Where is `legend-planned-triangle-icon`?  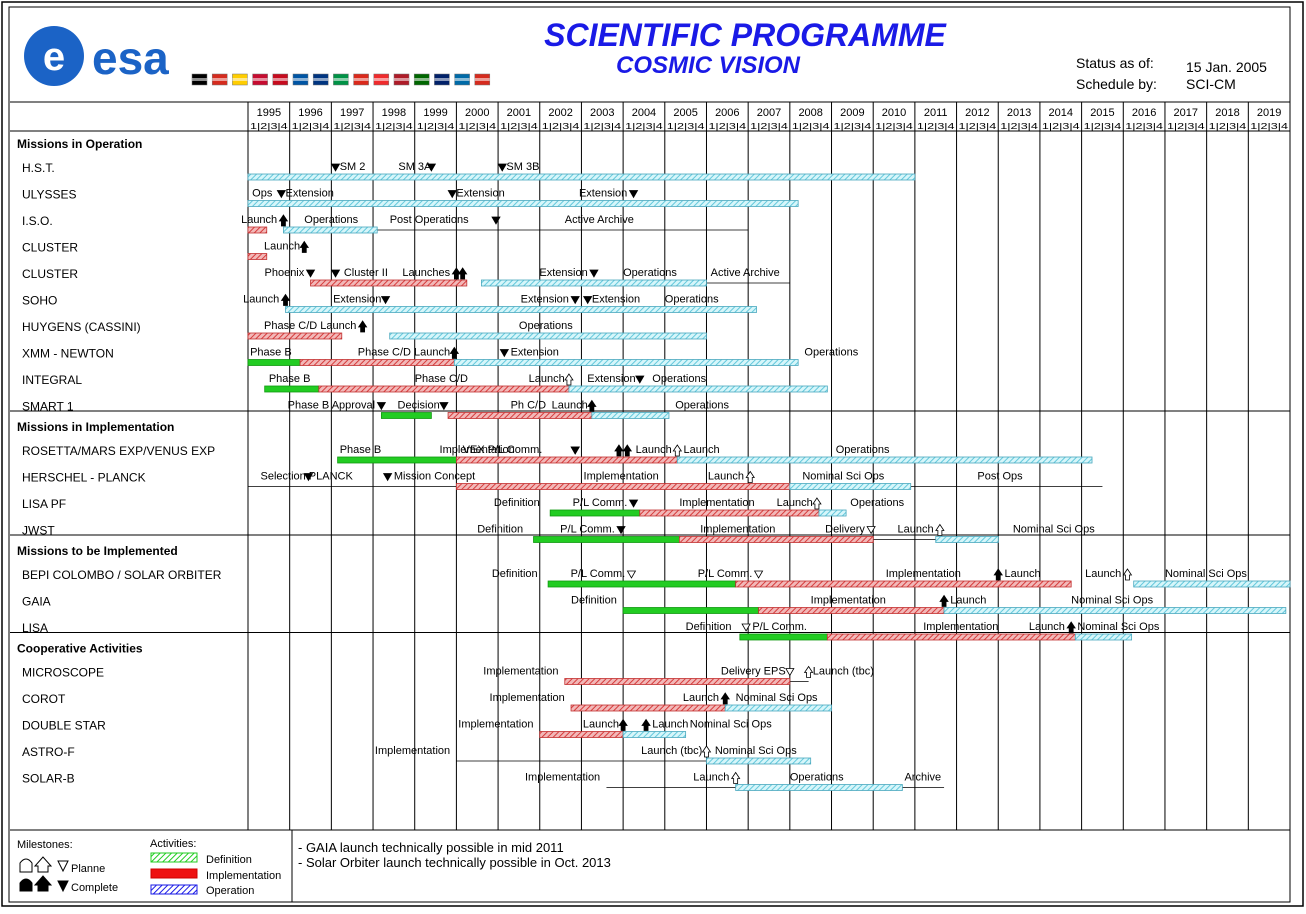 legend-planned-triangle-icon is located at coordinates (63, 866).